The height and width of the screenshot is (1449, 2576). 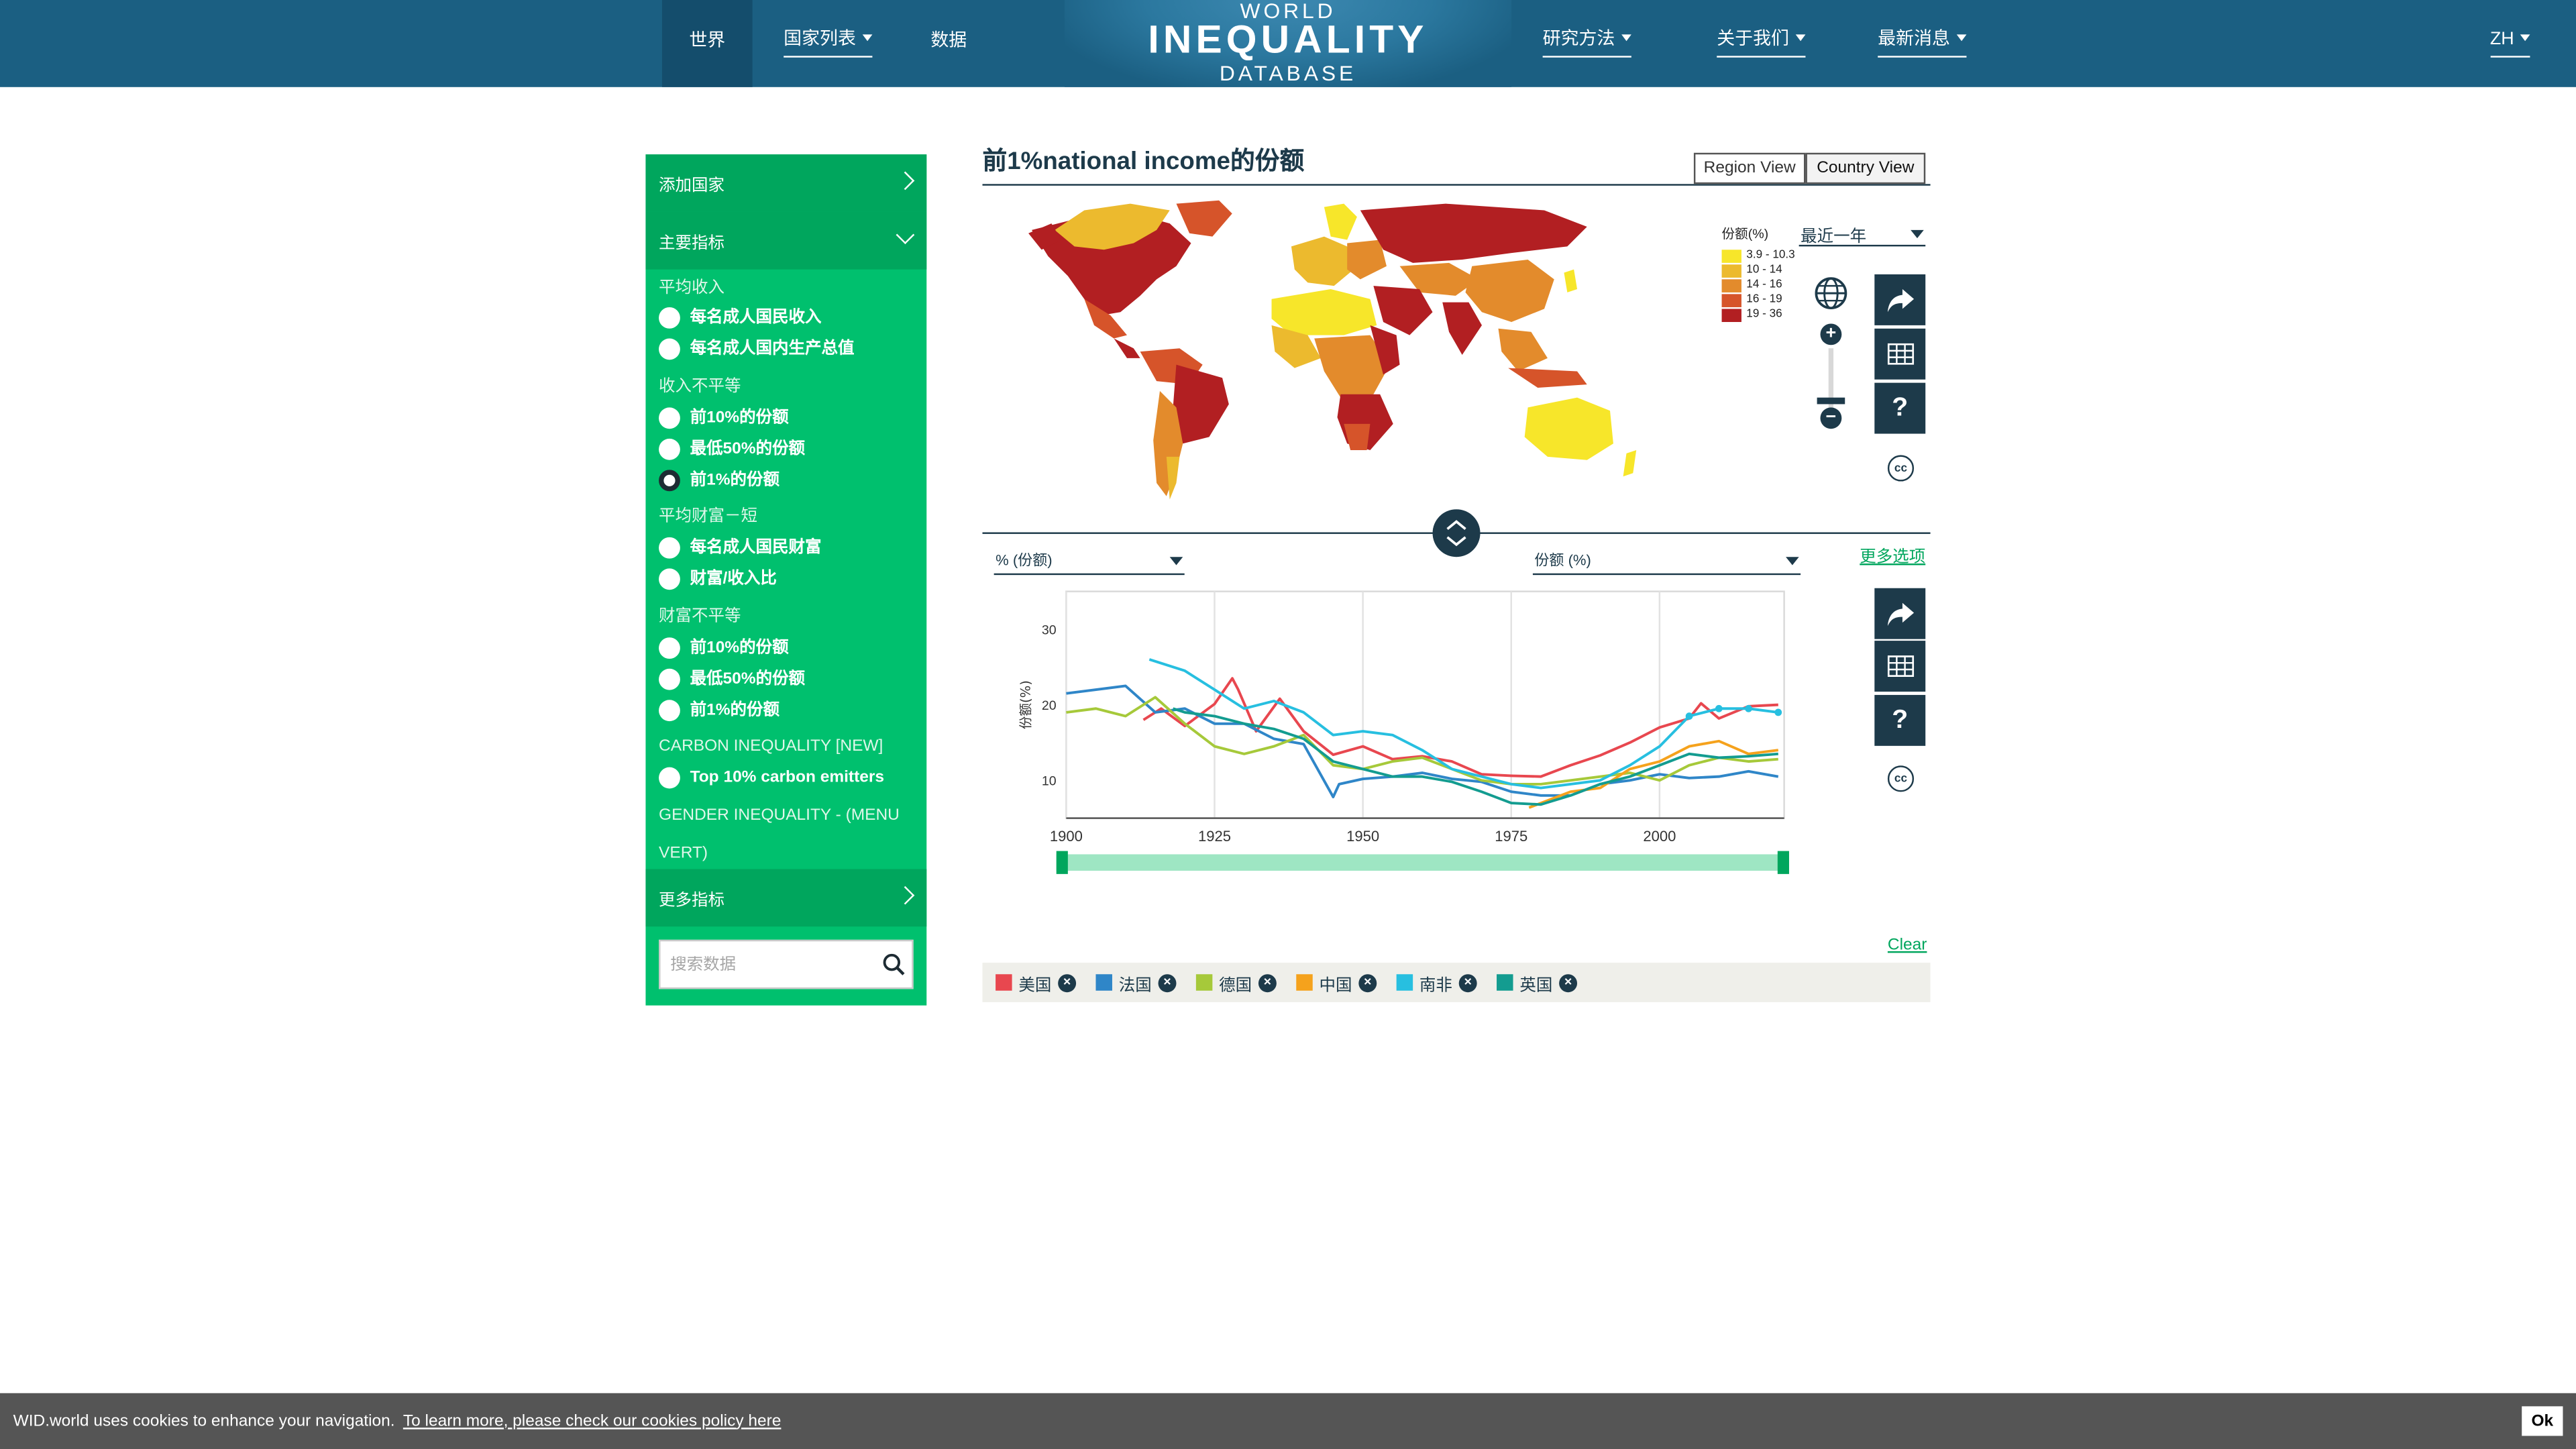 What do you see at coordinates (1865, 168) in the screenshot?
I see `country-view-button: Country View` at bounding box center [1865, 168].